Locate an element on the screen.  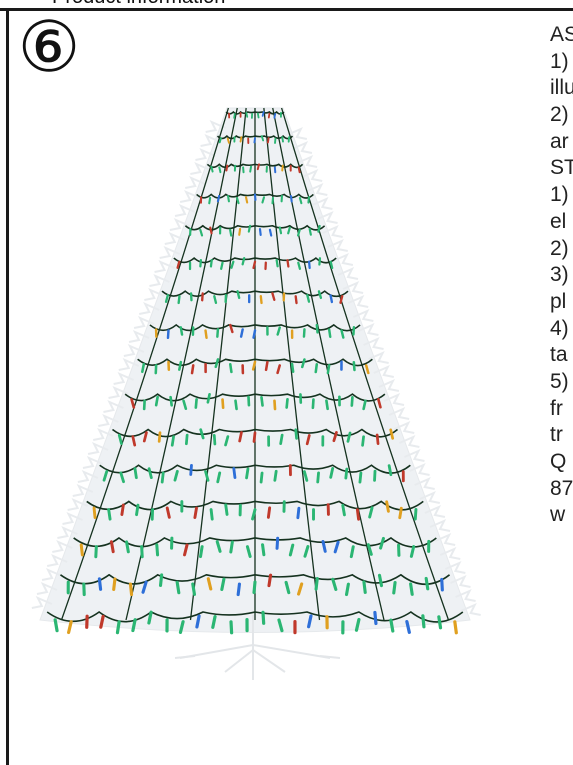
cut-header-text: Product information is located at coordinates (138, 4).